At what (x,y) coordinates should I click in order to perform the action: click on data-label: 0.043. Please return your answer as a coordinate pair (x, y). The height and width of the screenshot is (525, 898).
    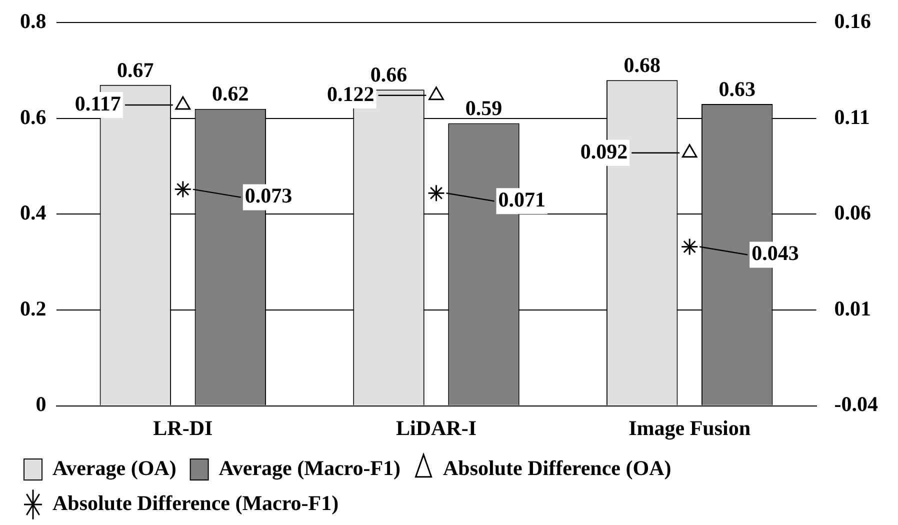
    Looking at the image, I should click on (775, 253).